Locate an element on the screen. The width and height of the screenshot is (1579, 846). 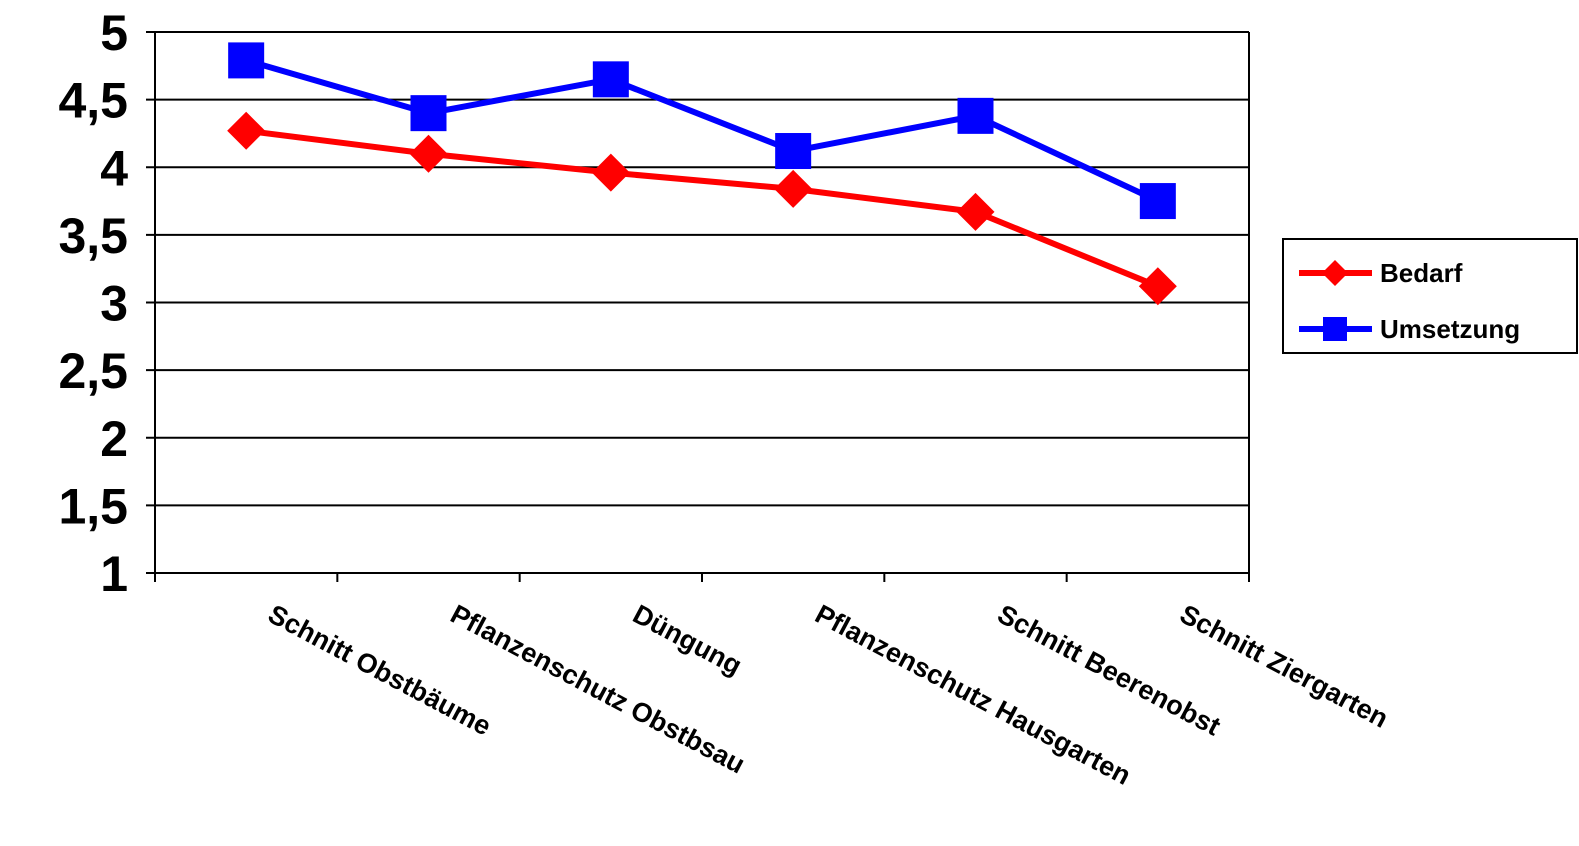
y-tick-label: 1 is located at coordinates (114, 574).